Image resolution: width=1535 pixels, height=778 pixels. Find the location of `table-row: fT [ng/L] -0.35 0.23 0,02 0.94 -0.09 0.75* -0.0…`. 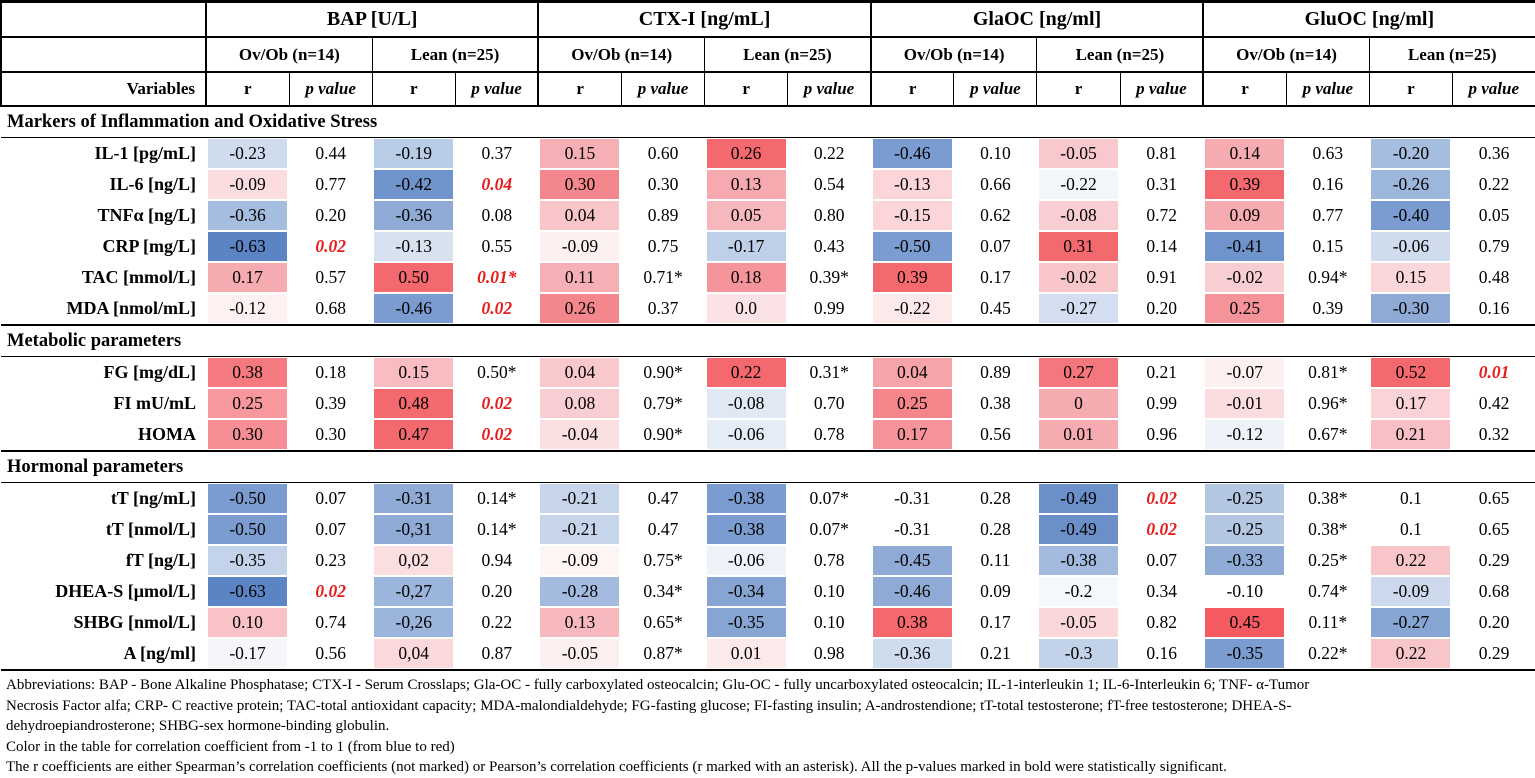

table-row: fT [ng/L] -0.35 0.23 0,02 0.94 -0.09 0.75* -0.0… is located at coordinates (768, 560).